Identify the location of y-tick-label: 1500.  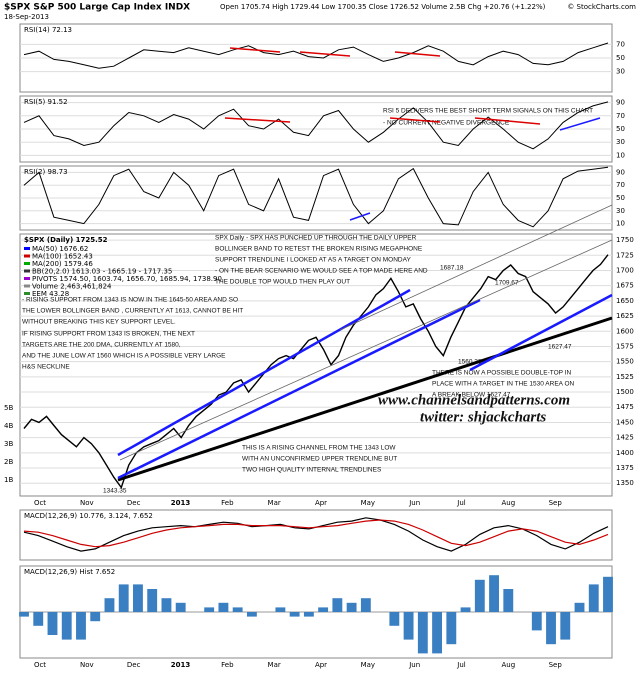
(625, 392).